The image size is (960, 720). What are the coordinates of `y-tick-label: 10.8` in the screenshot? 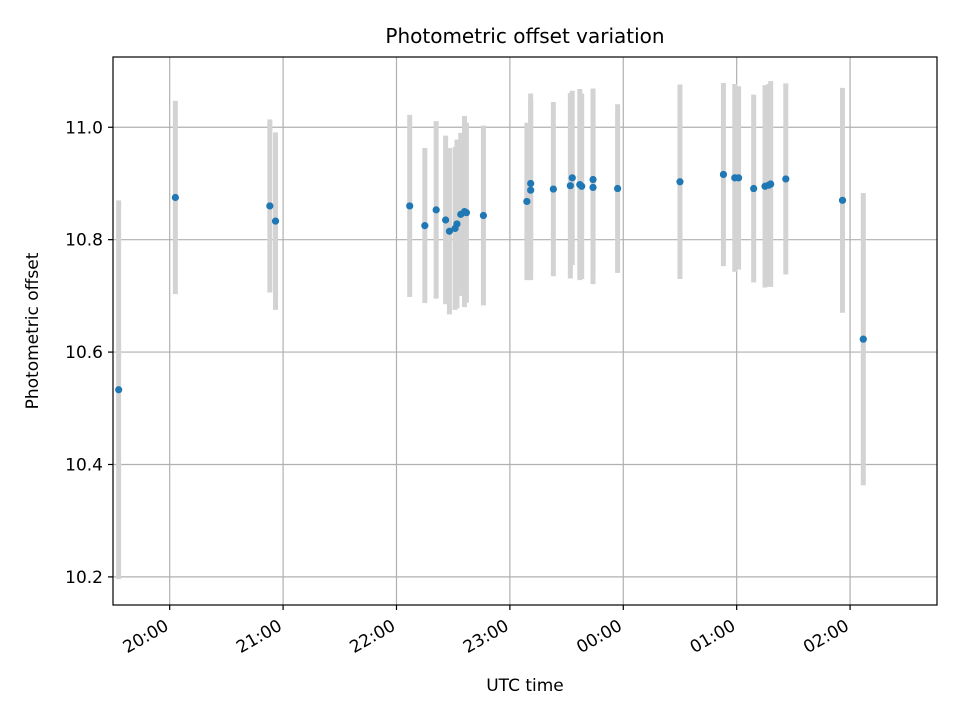 It's located at (84, 241).